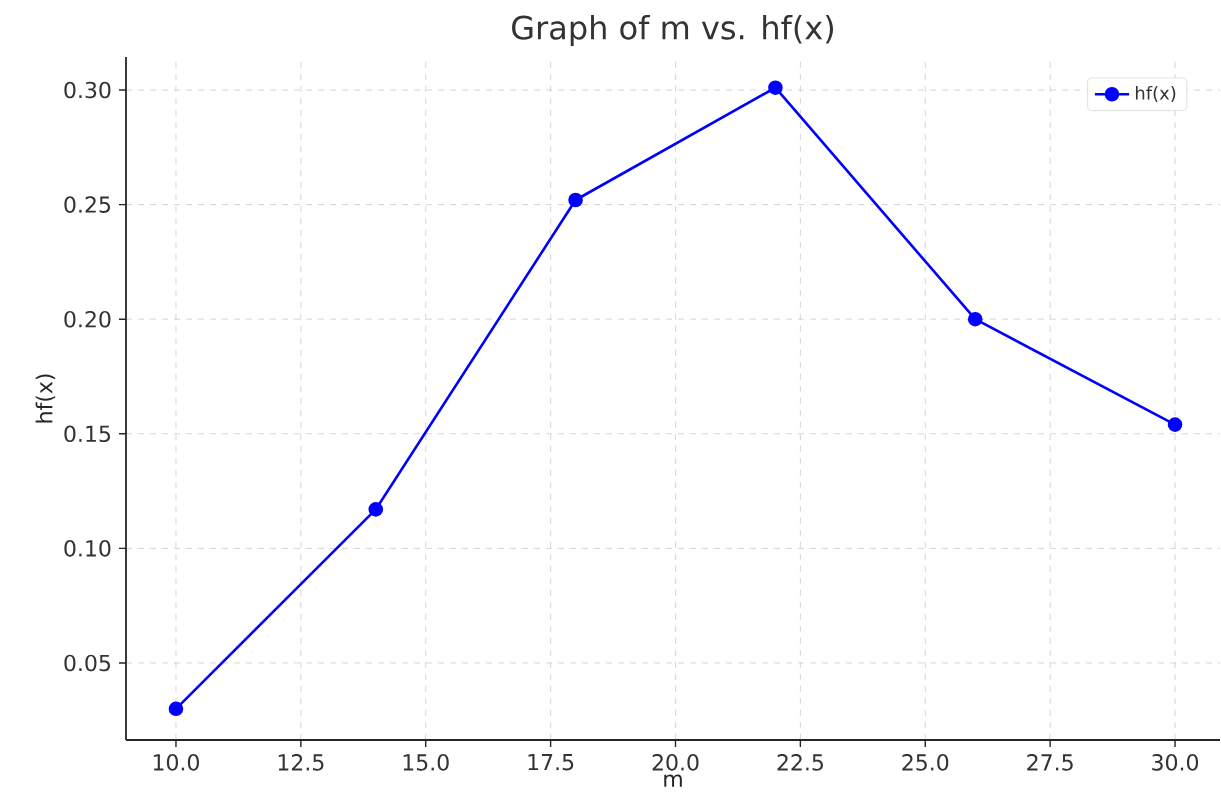 This screenshot has width=1221, height=812. I want to click on y-tick-label: 0.20, so click(87, 319).